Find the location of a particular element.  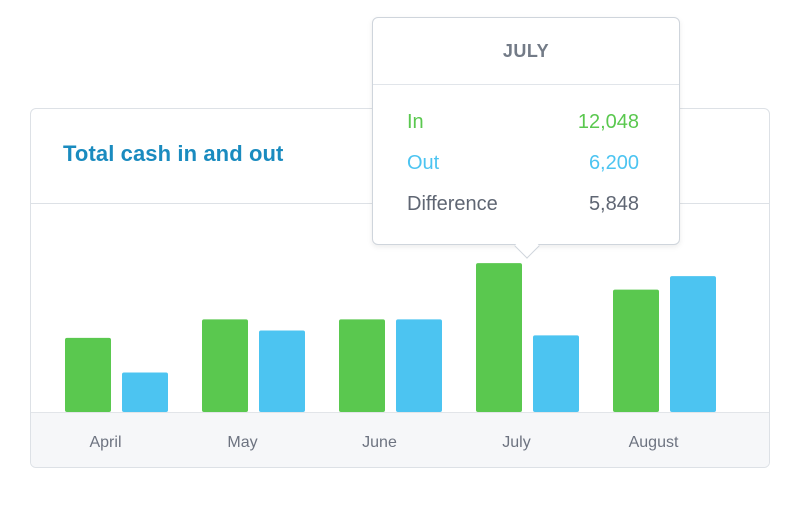

tooltip-row-in: In 12,048 is located at coordinates (523, 122).